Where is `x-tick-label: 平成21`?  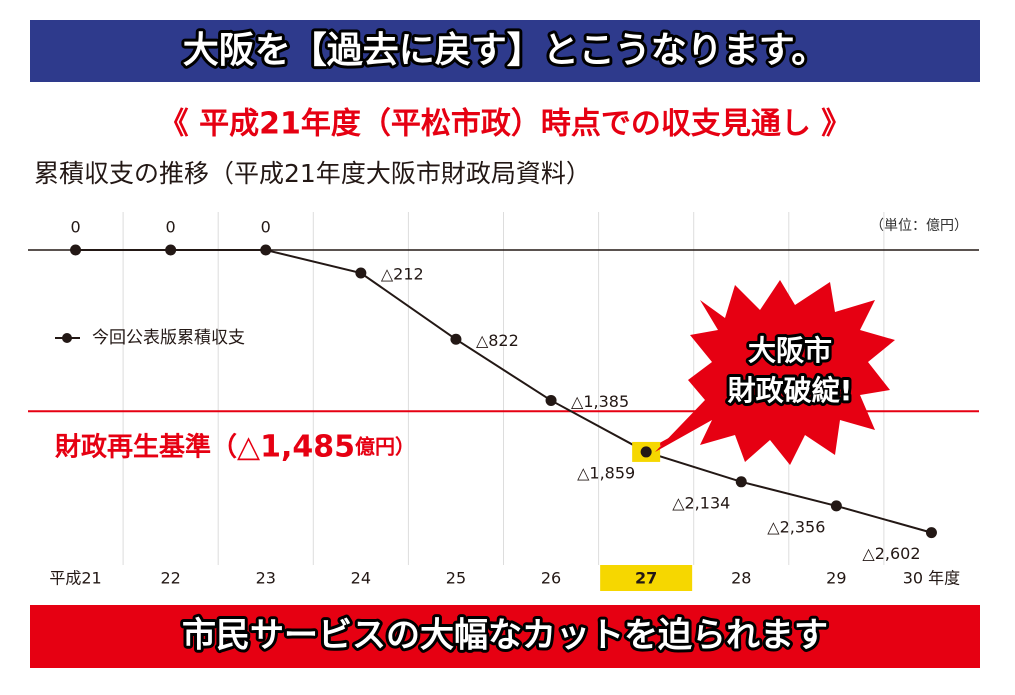 x-tick-label: 平成21 is located at coordinates (75, 578).